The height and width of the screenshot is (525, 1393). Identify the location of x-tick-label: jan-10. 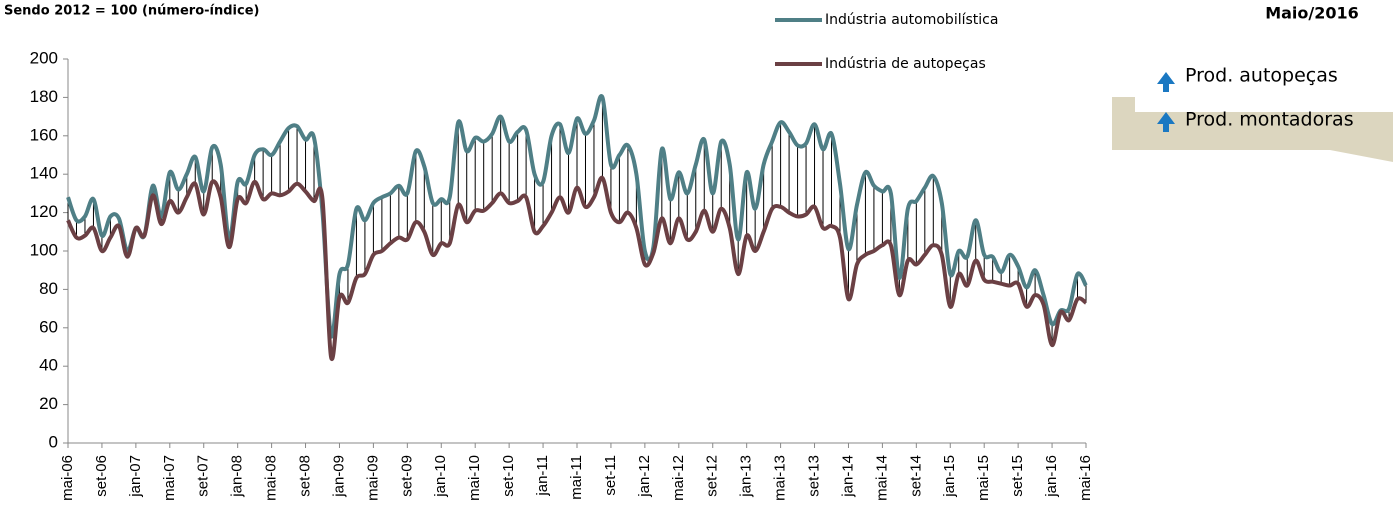
(440, 476).